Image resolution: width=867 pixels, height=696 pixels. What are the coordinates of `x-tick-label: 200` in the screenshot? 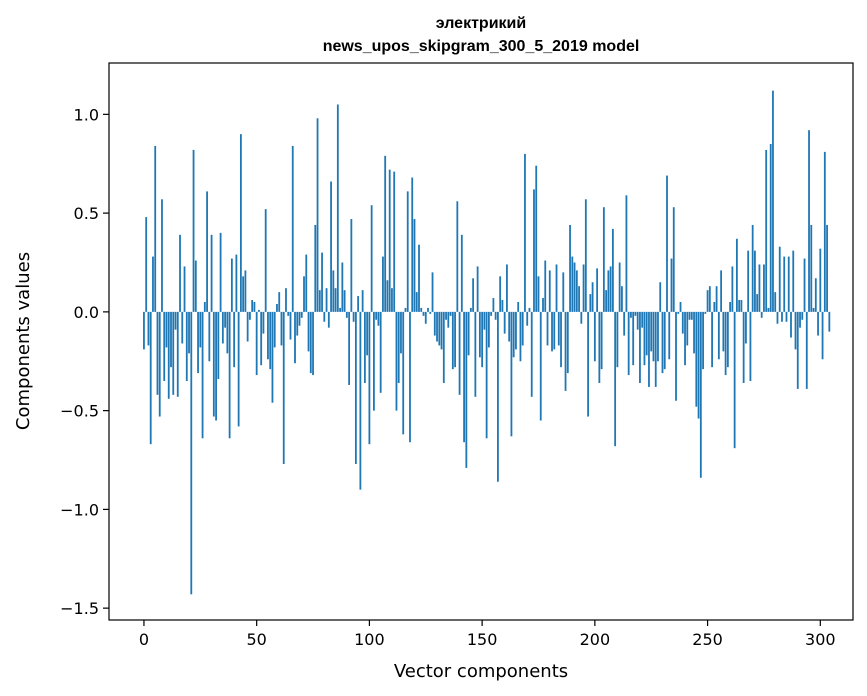 It's located at (595, 639).